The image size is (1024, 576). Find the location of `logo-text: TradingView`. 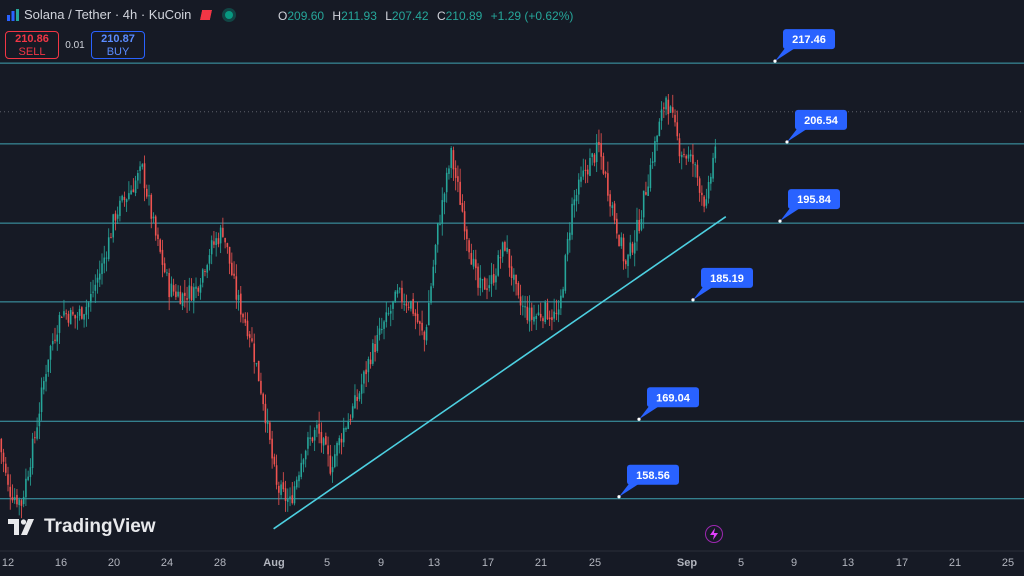

logo-text: TradingView is located at coordinates (100, 526).